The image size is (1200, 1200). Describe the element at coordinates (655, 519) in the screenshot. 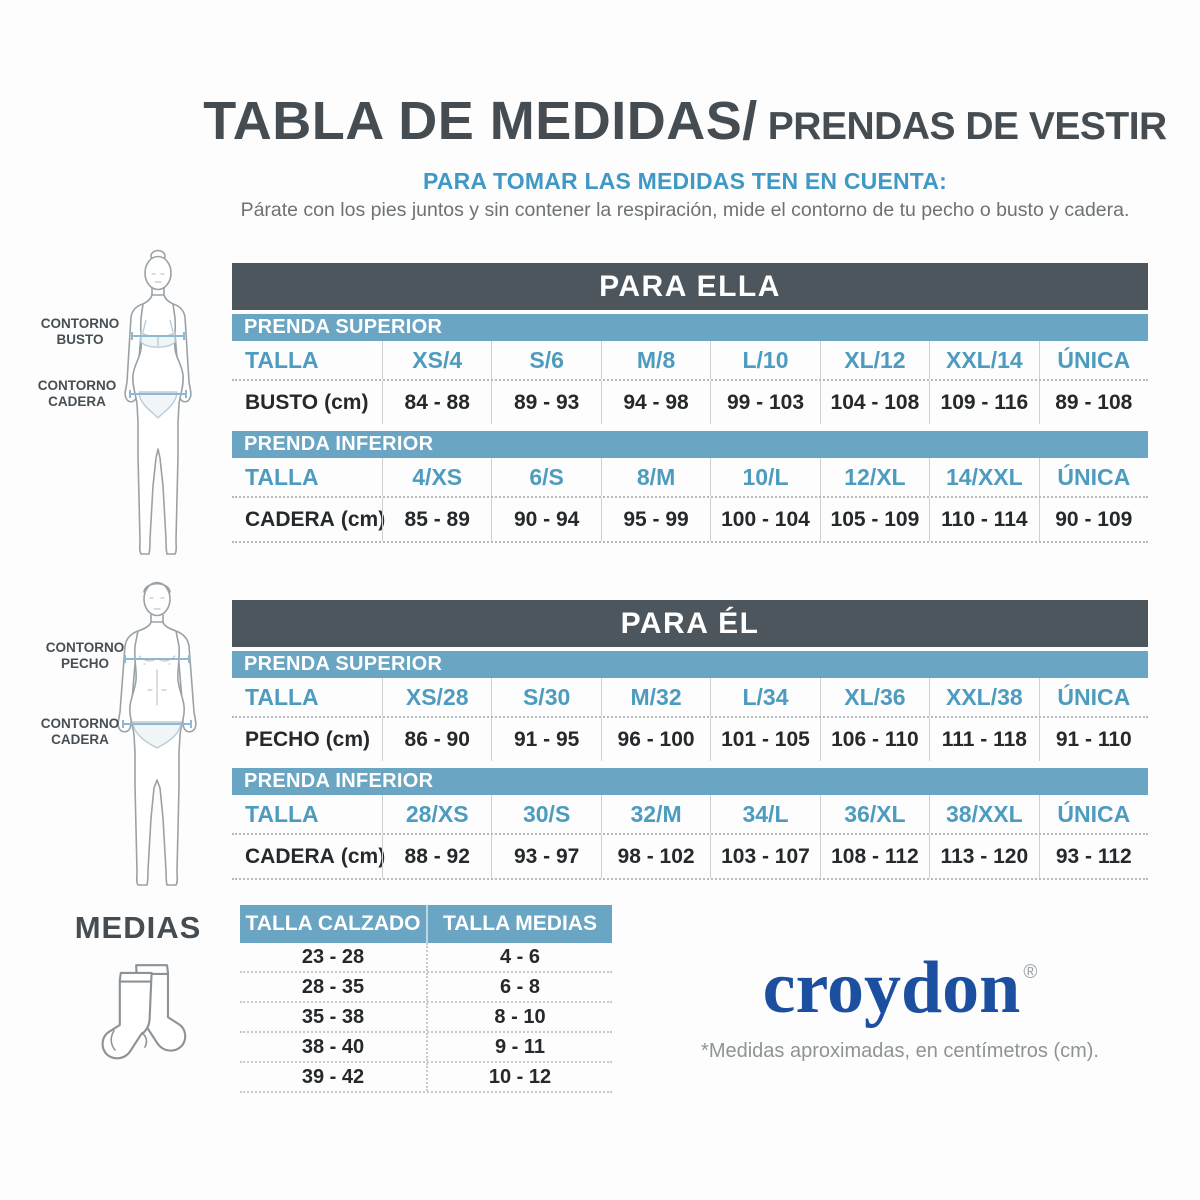

I see `measure-value: 95 - 99` at that location.